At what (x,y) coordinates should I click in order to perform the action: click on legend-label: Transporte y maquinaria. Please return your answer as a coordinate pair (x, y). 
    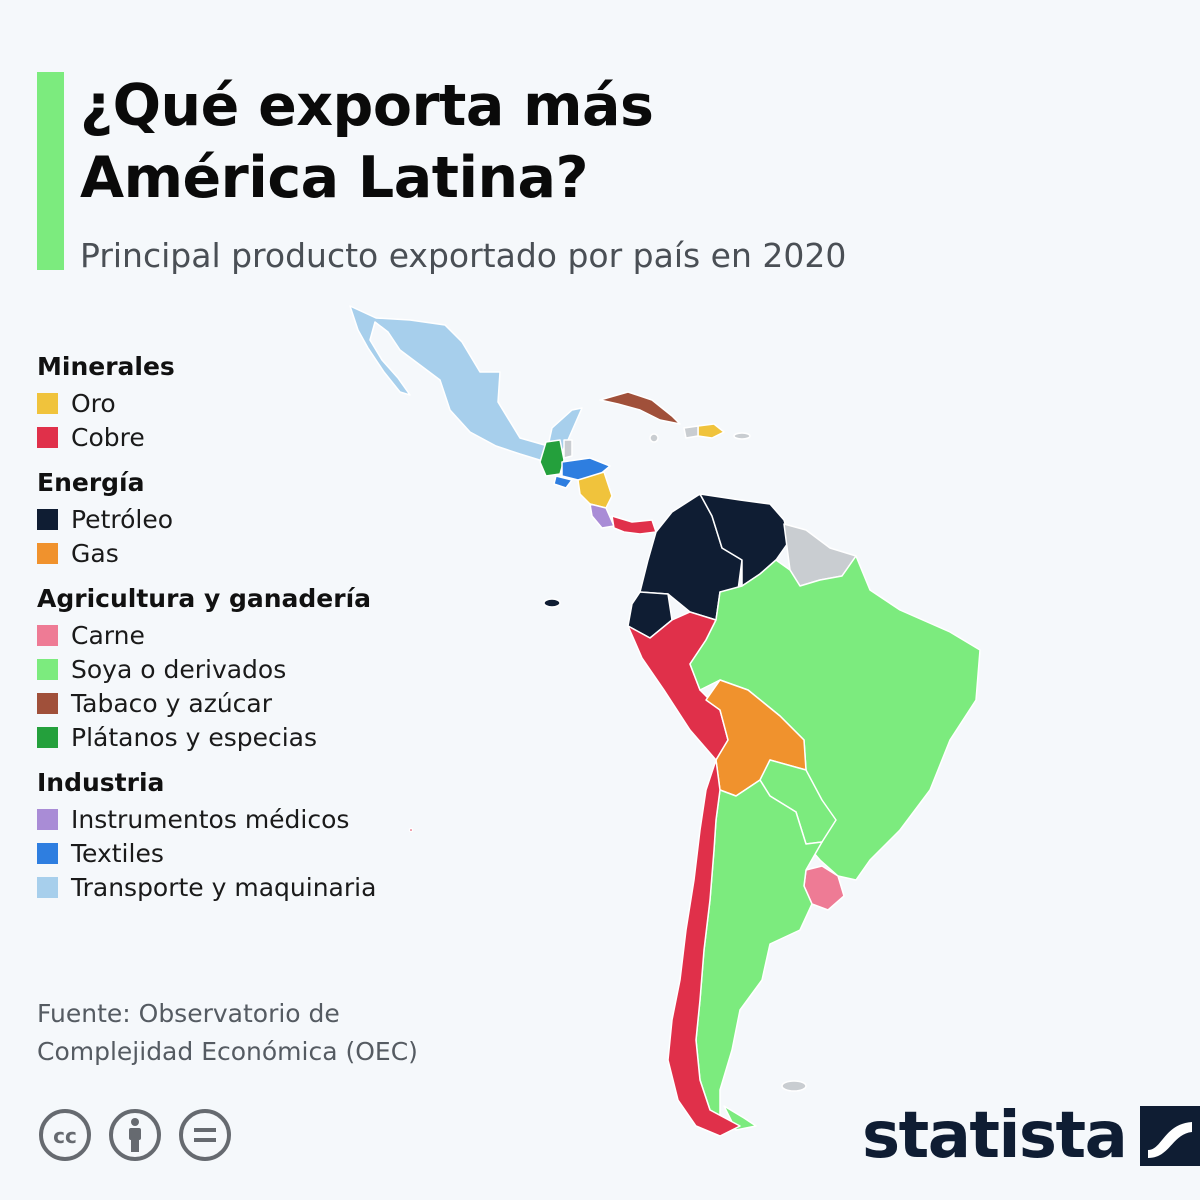
    Looking at the image, I should click on (224, 887).